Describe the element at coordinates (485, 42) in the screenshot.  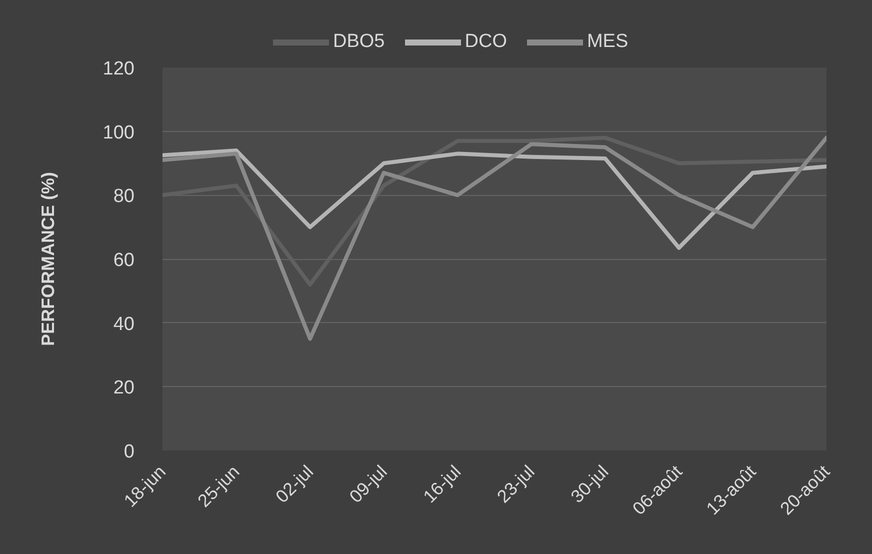
I see `legend-label: DCO` at that location.